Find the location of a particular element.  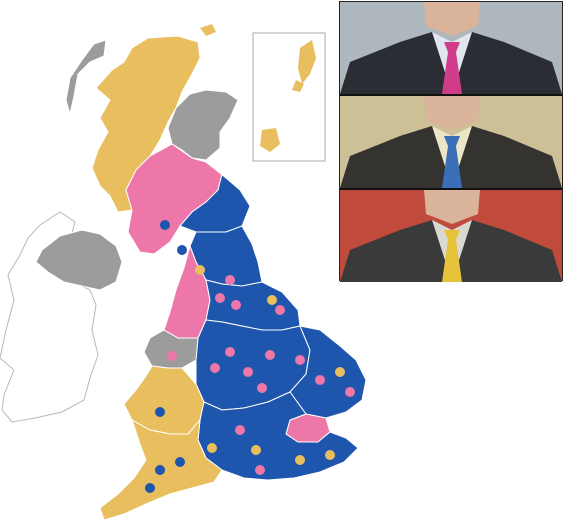

region-northern-ireland is located at coordinates (79, 260).